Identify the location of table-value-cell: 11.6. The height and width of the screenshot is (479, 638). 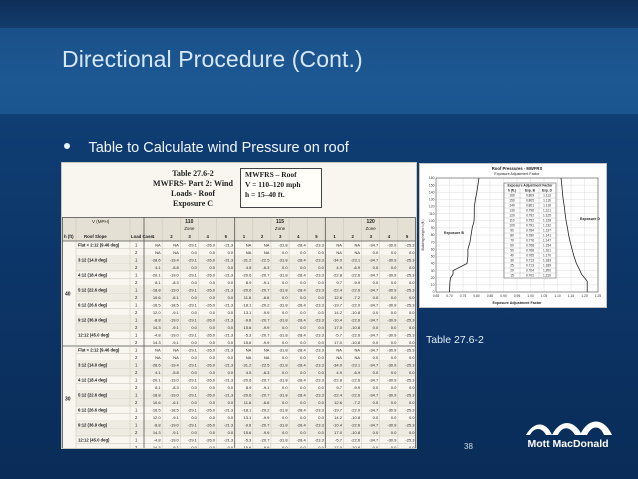
(248, 402).